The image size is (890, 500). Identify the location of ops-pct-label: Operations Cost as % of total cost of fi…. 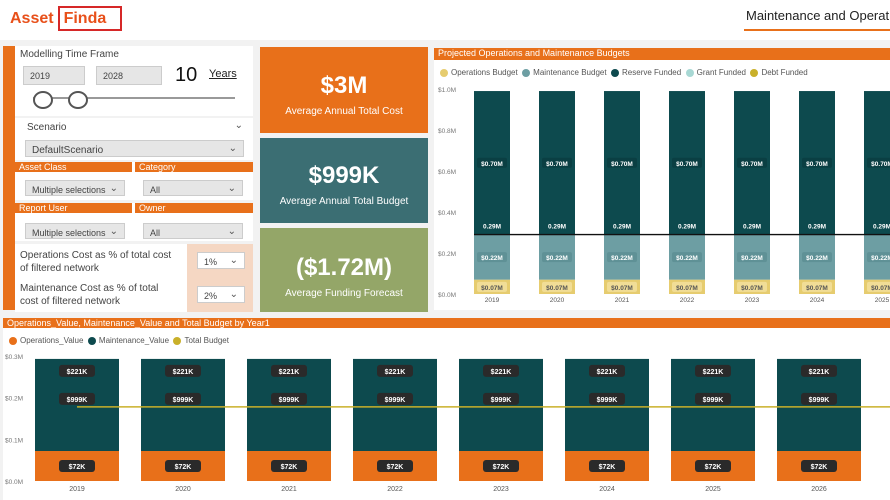
(95, 262).